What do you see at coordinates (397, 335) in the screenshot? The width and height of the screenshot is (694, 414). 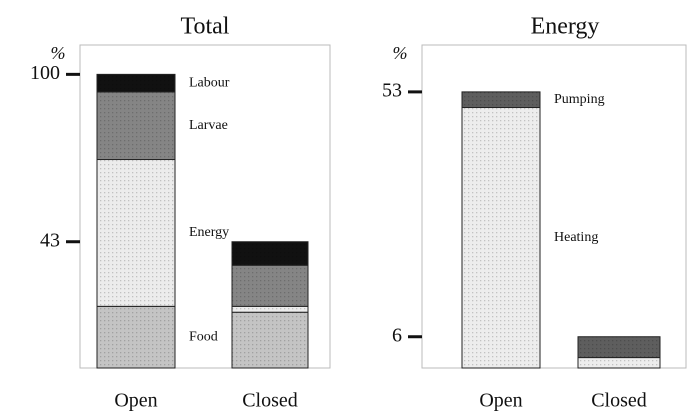 I see `y-tick-label: 6` at bounding box center [397, 335].